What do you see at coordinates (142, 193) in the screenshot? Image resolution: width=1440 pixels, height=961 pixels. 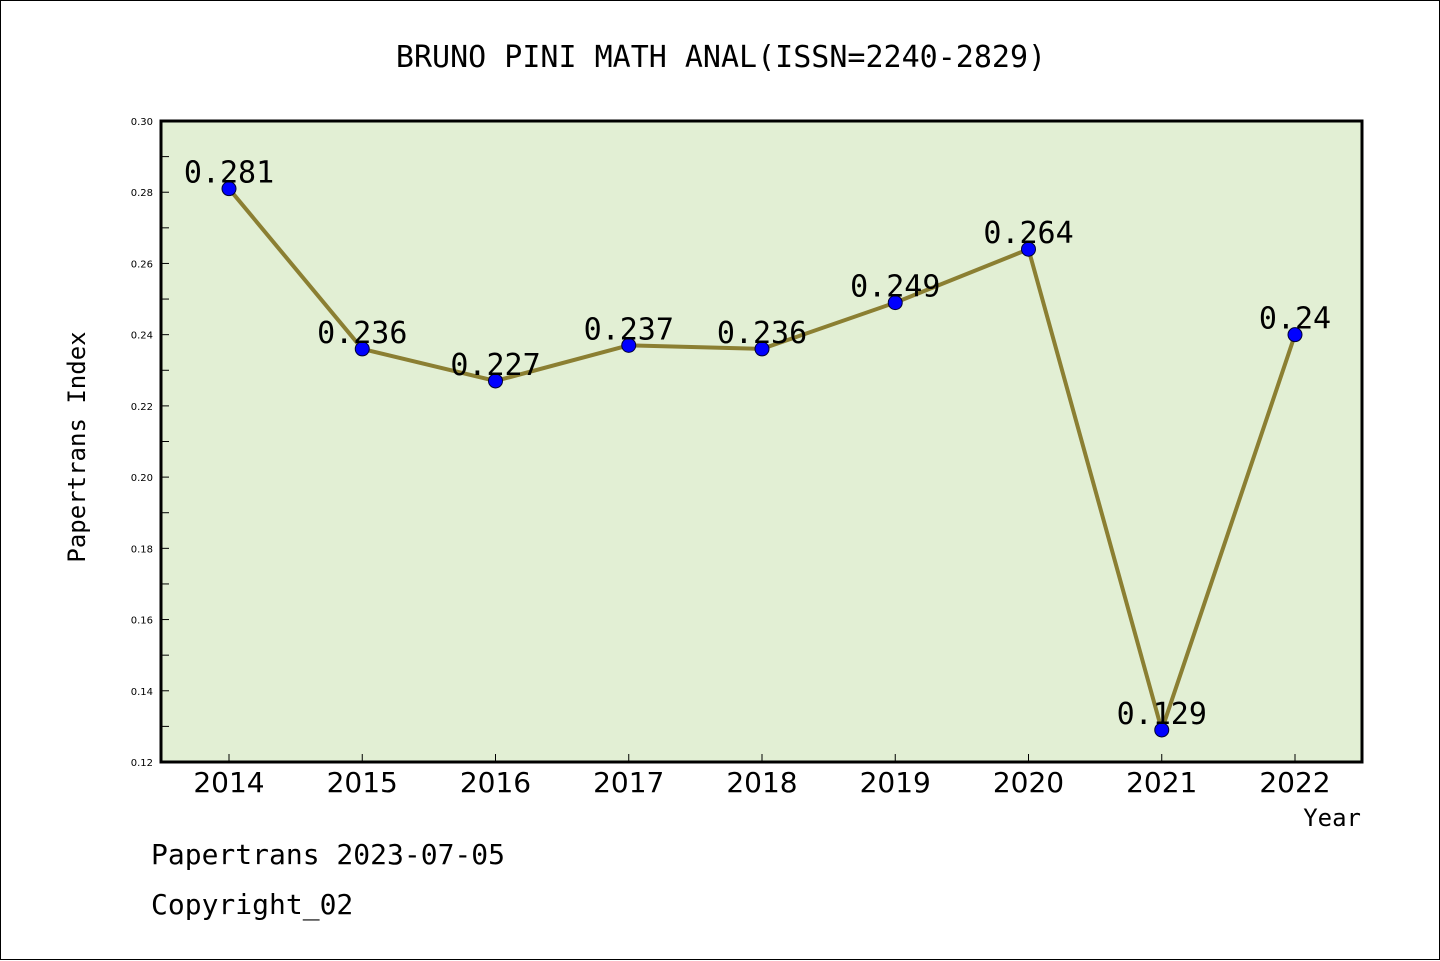 I see `y-tick-label: 0.28` at bounding box center [142, 193].